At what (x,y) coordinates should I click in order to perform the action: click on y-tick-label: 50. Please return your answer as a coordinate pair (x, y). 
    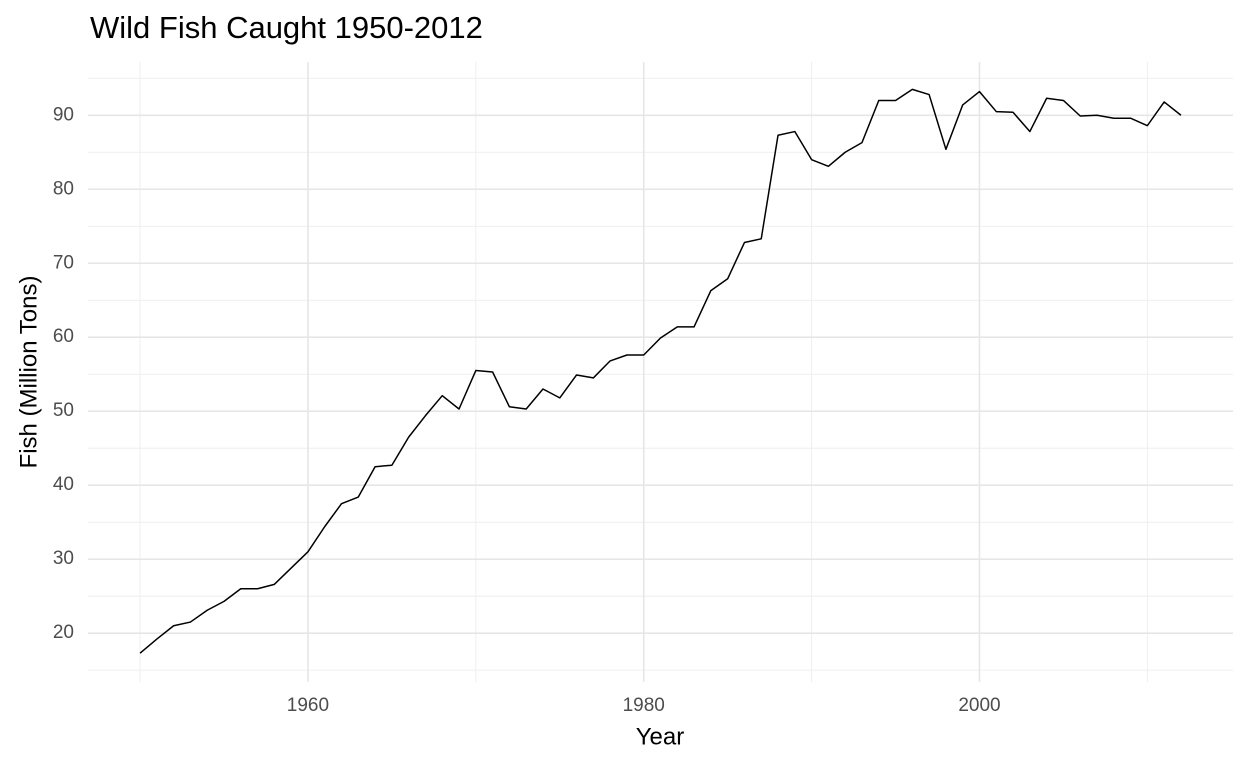
    Looking at the image, I should click on (63, 410).